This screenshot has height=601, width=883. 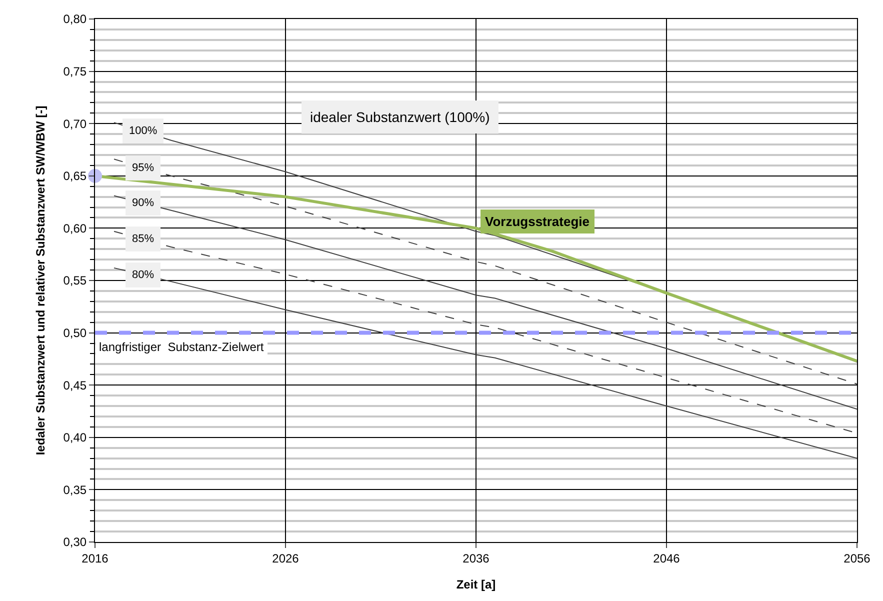 What do you see at coordinates (666, 558) in the screenshot?
I see `x-tick-label: 2046` at bounding box center [666, 558].